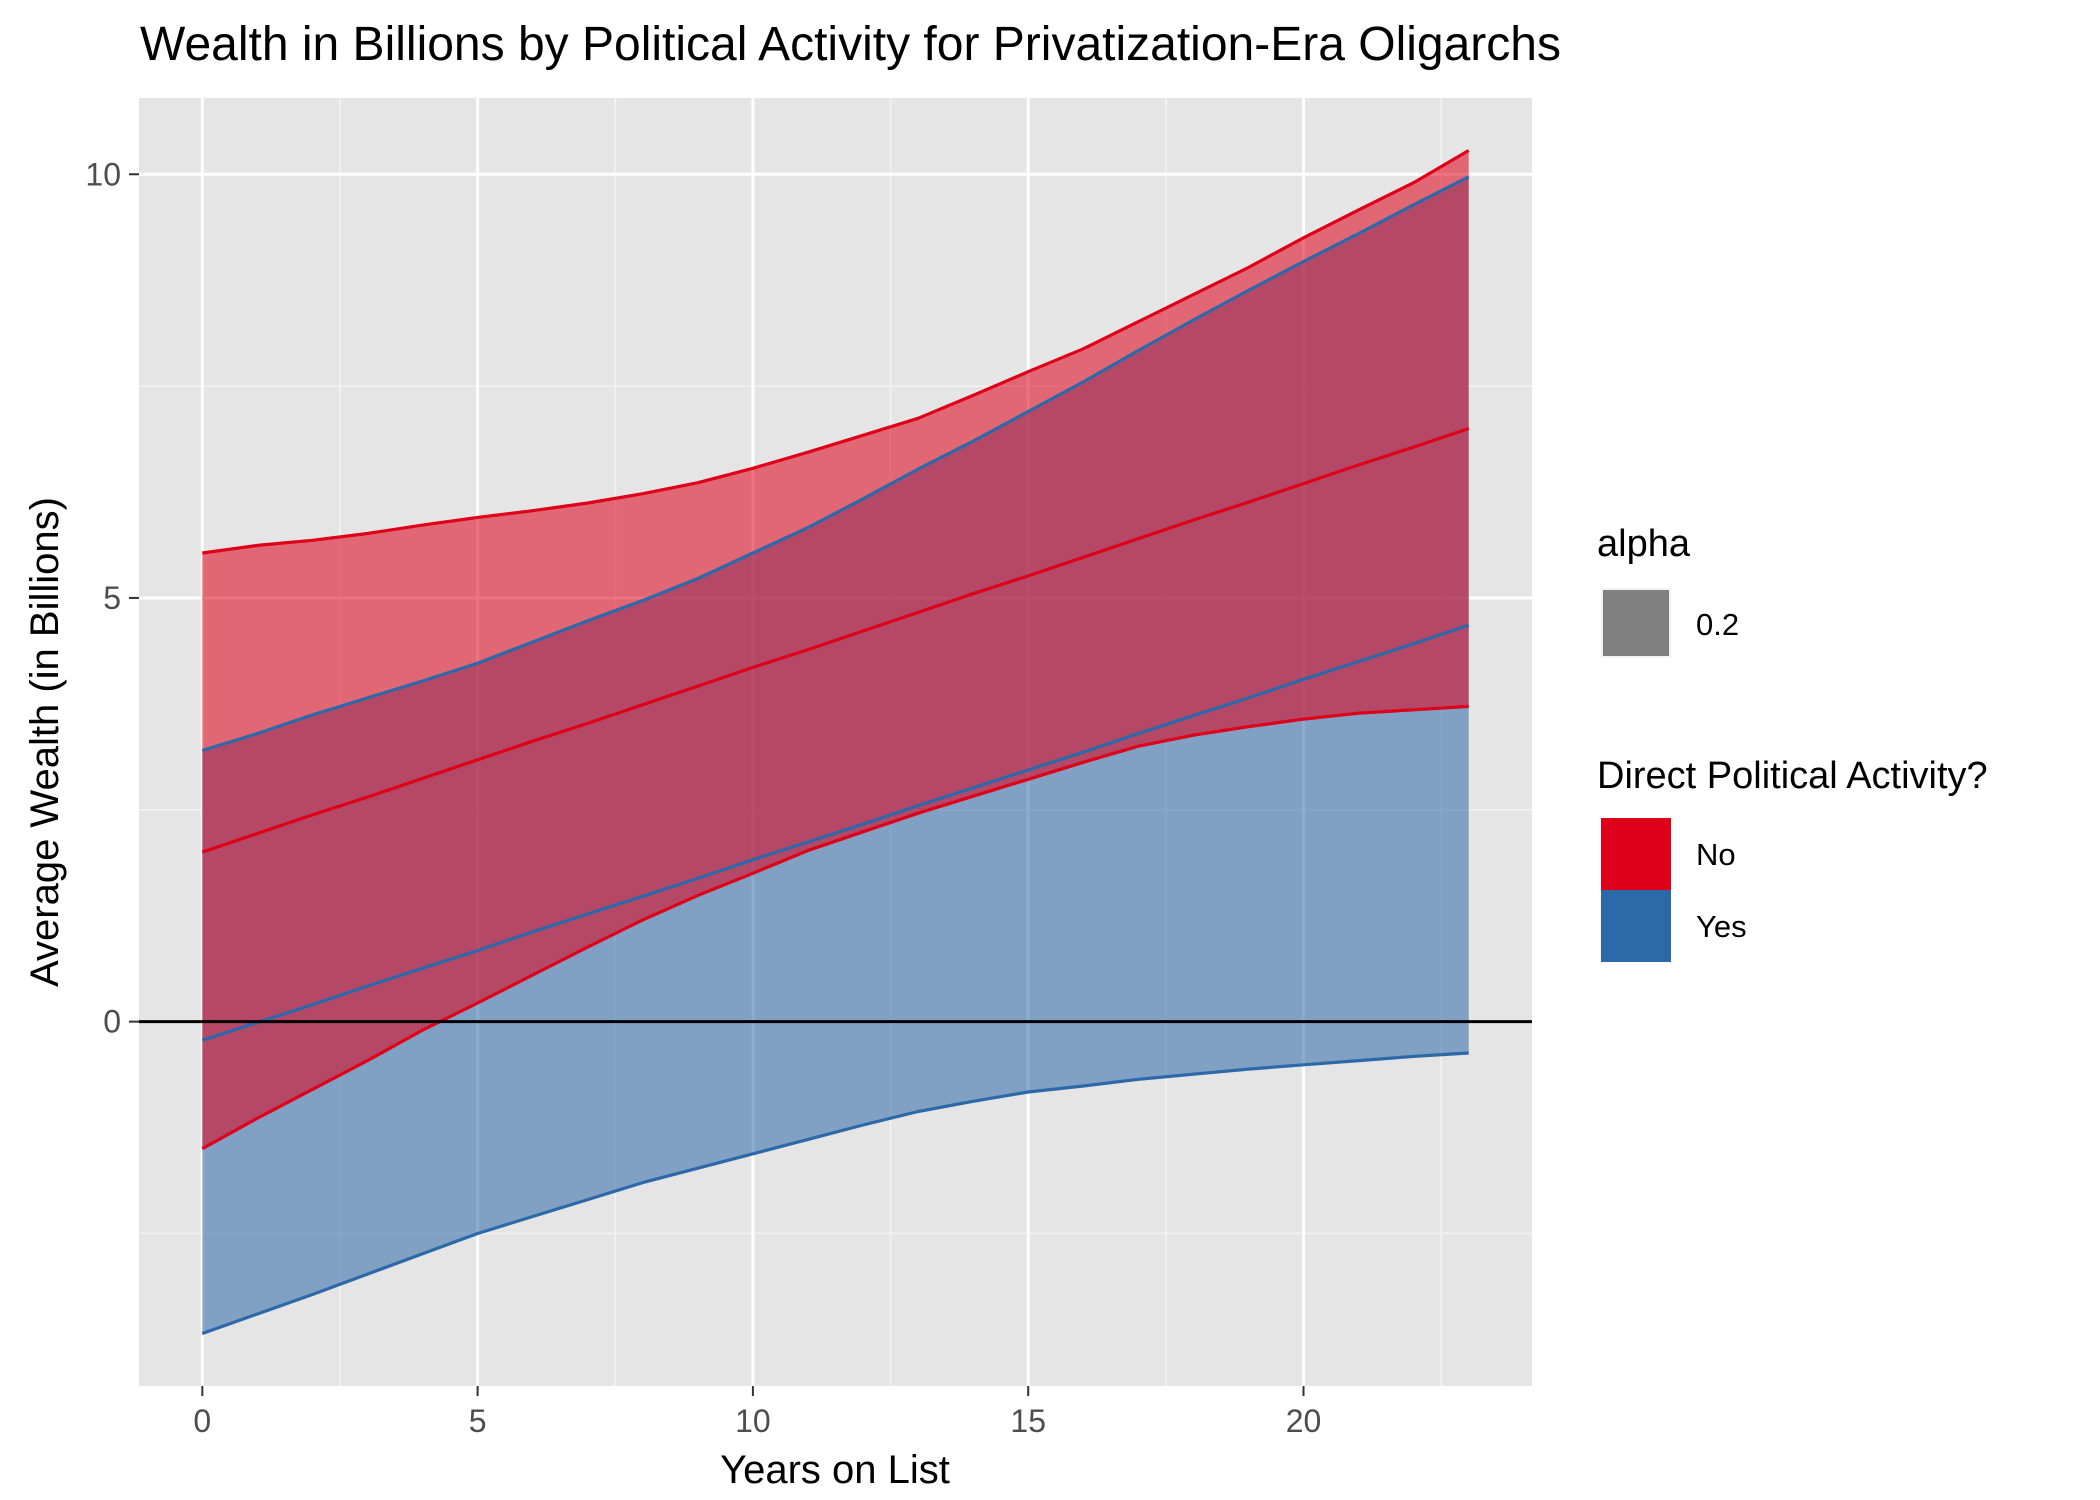 The image size is (2100, 1500). What do you see at coordinates (478, 1421) in the screenshot?
I see `x-tick-label: 5` at bounding box center [478, 1421].